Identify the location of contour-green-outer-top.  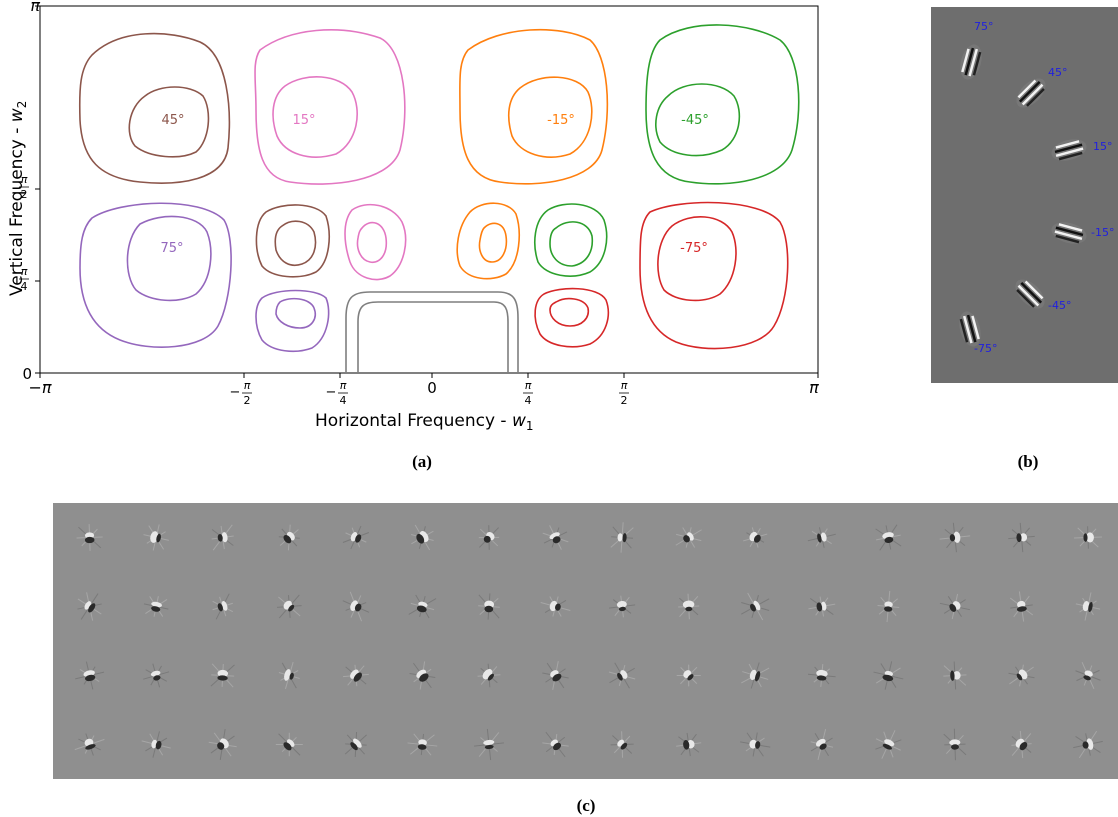
(722, 104).